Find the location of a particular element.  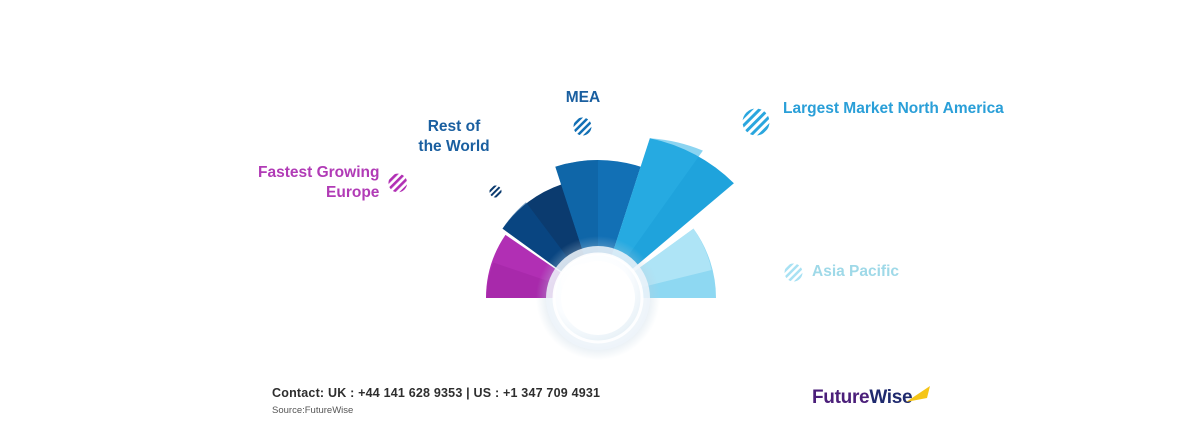

label-asia-pacific: Asia Pacific is located at coordinates (855, 272).